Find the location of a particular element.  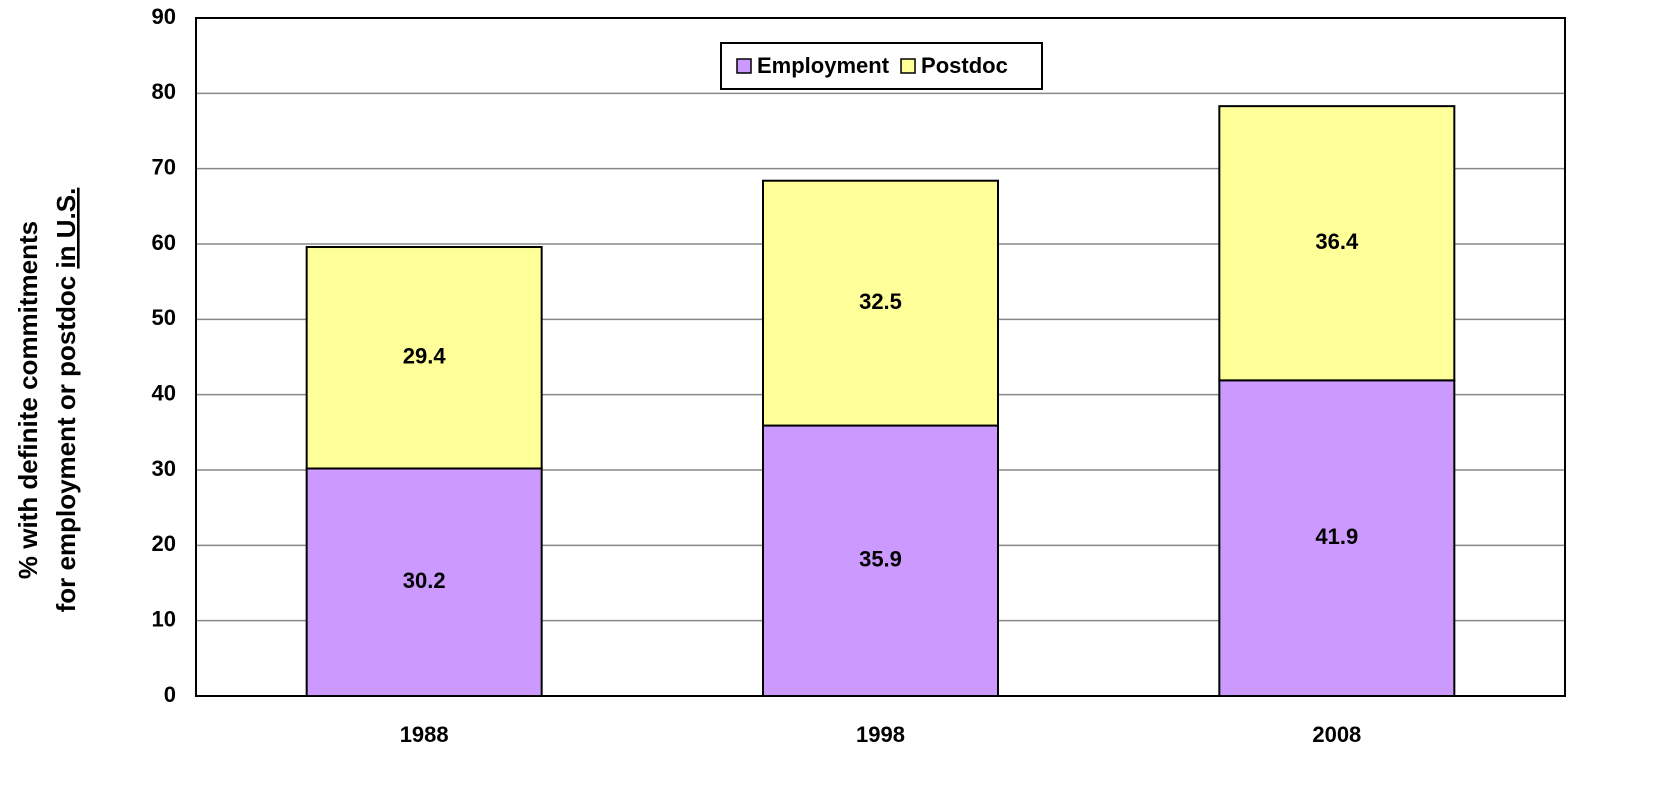

y-label-line1: % with definite commitments is located at coordinates (28, 400).